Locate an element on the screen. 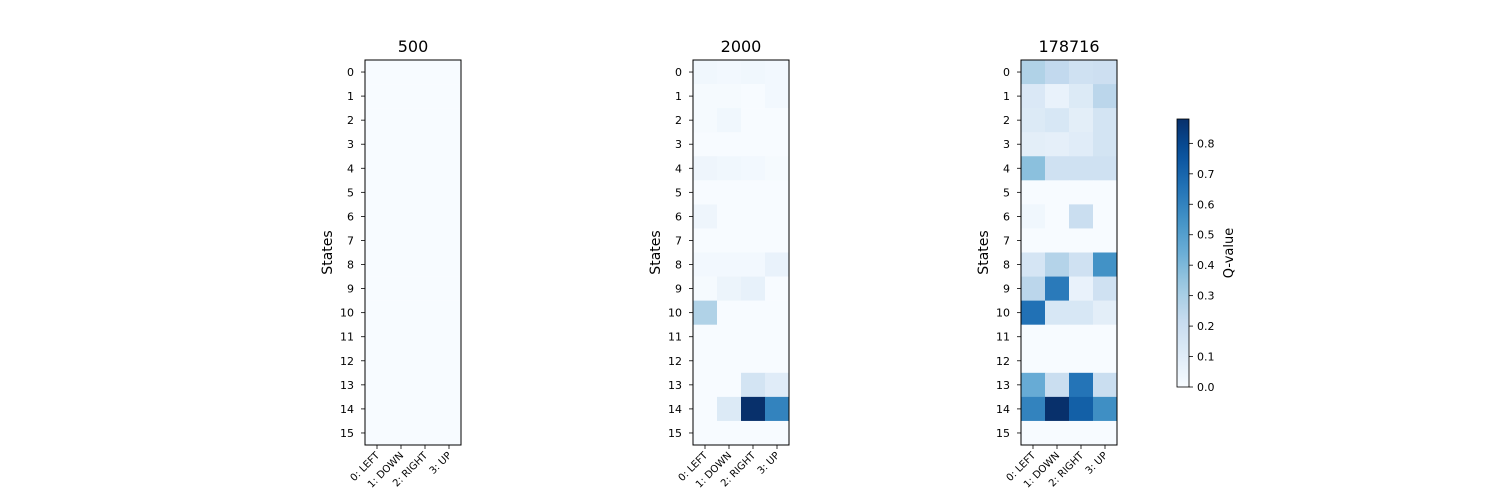 The image size is (1500, 500). chart-title: 2000 is located at coordinates (741, 46).